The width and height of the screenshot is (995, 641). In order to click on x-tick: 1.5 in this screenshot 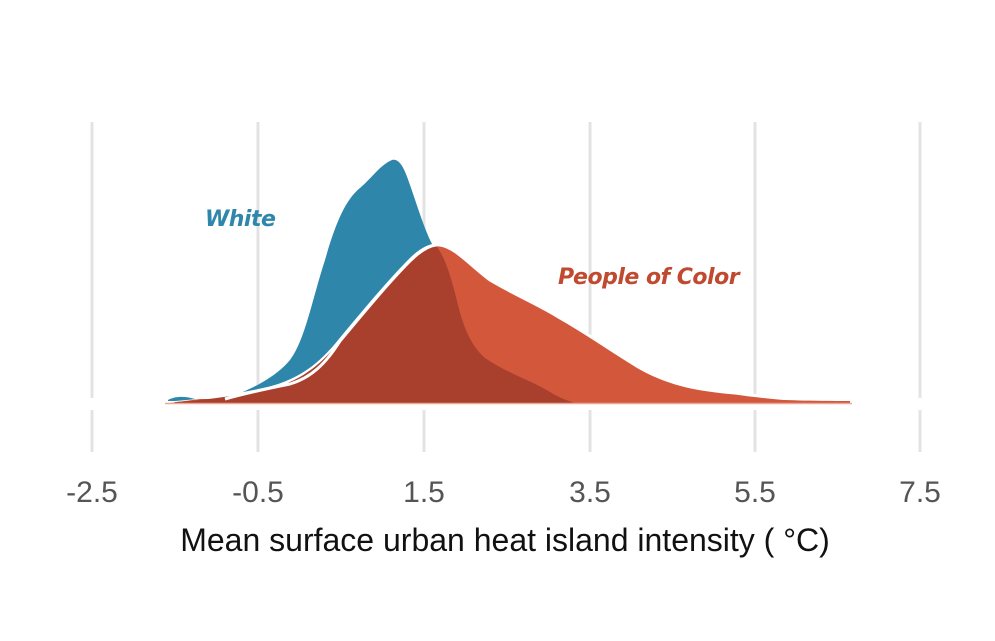, I will do `click(424, 492)`.